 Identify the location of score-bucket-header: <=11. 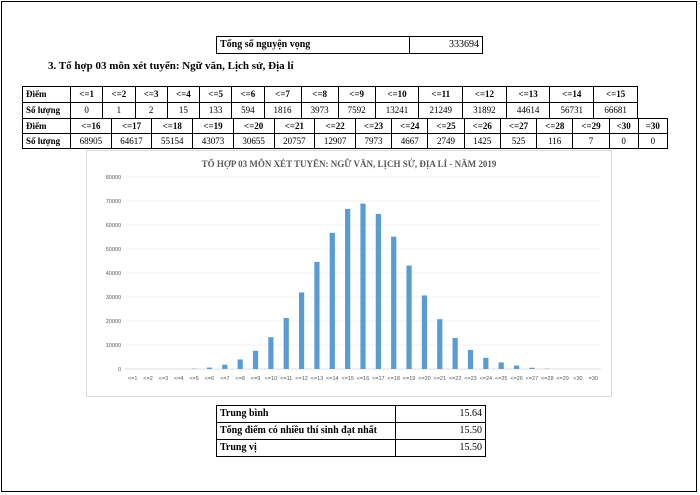
(441, 94).